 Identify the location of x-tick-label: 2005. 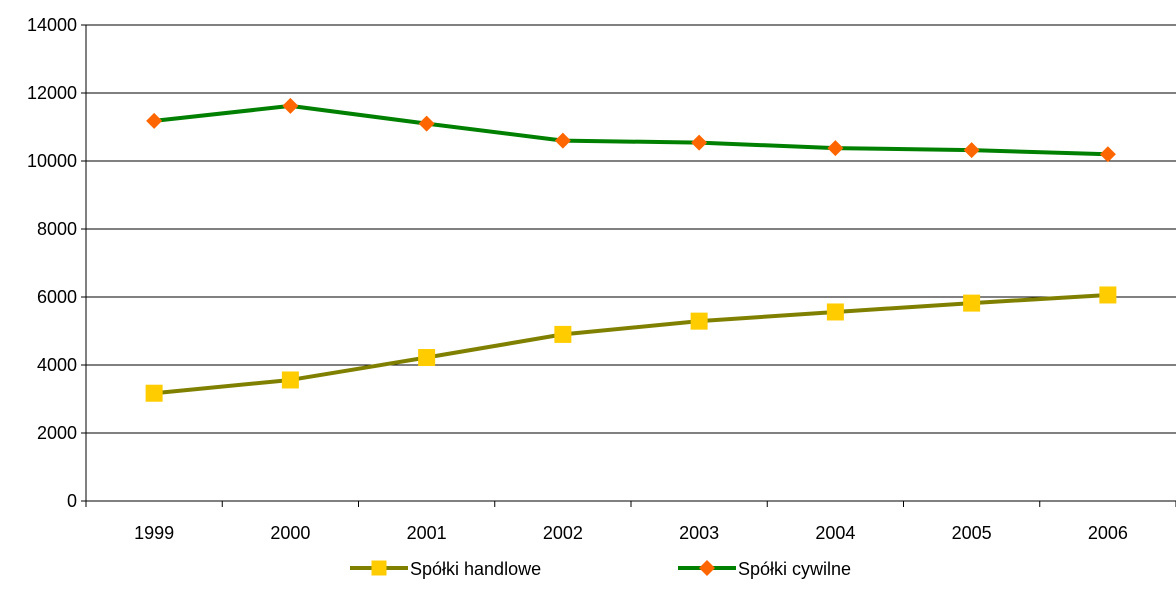
(972, 533).